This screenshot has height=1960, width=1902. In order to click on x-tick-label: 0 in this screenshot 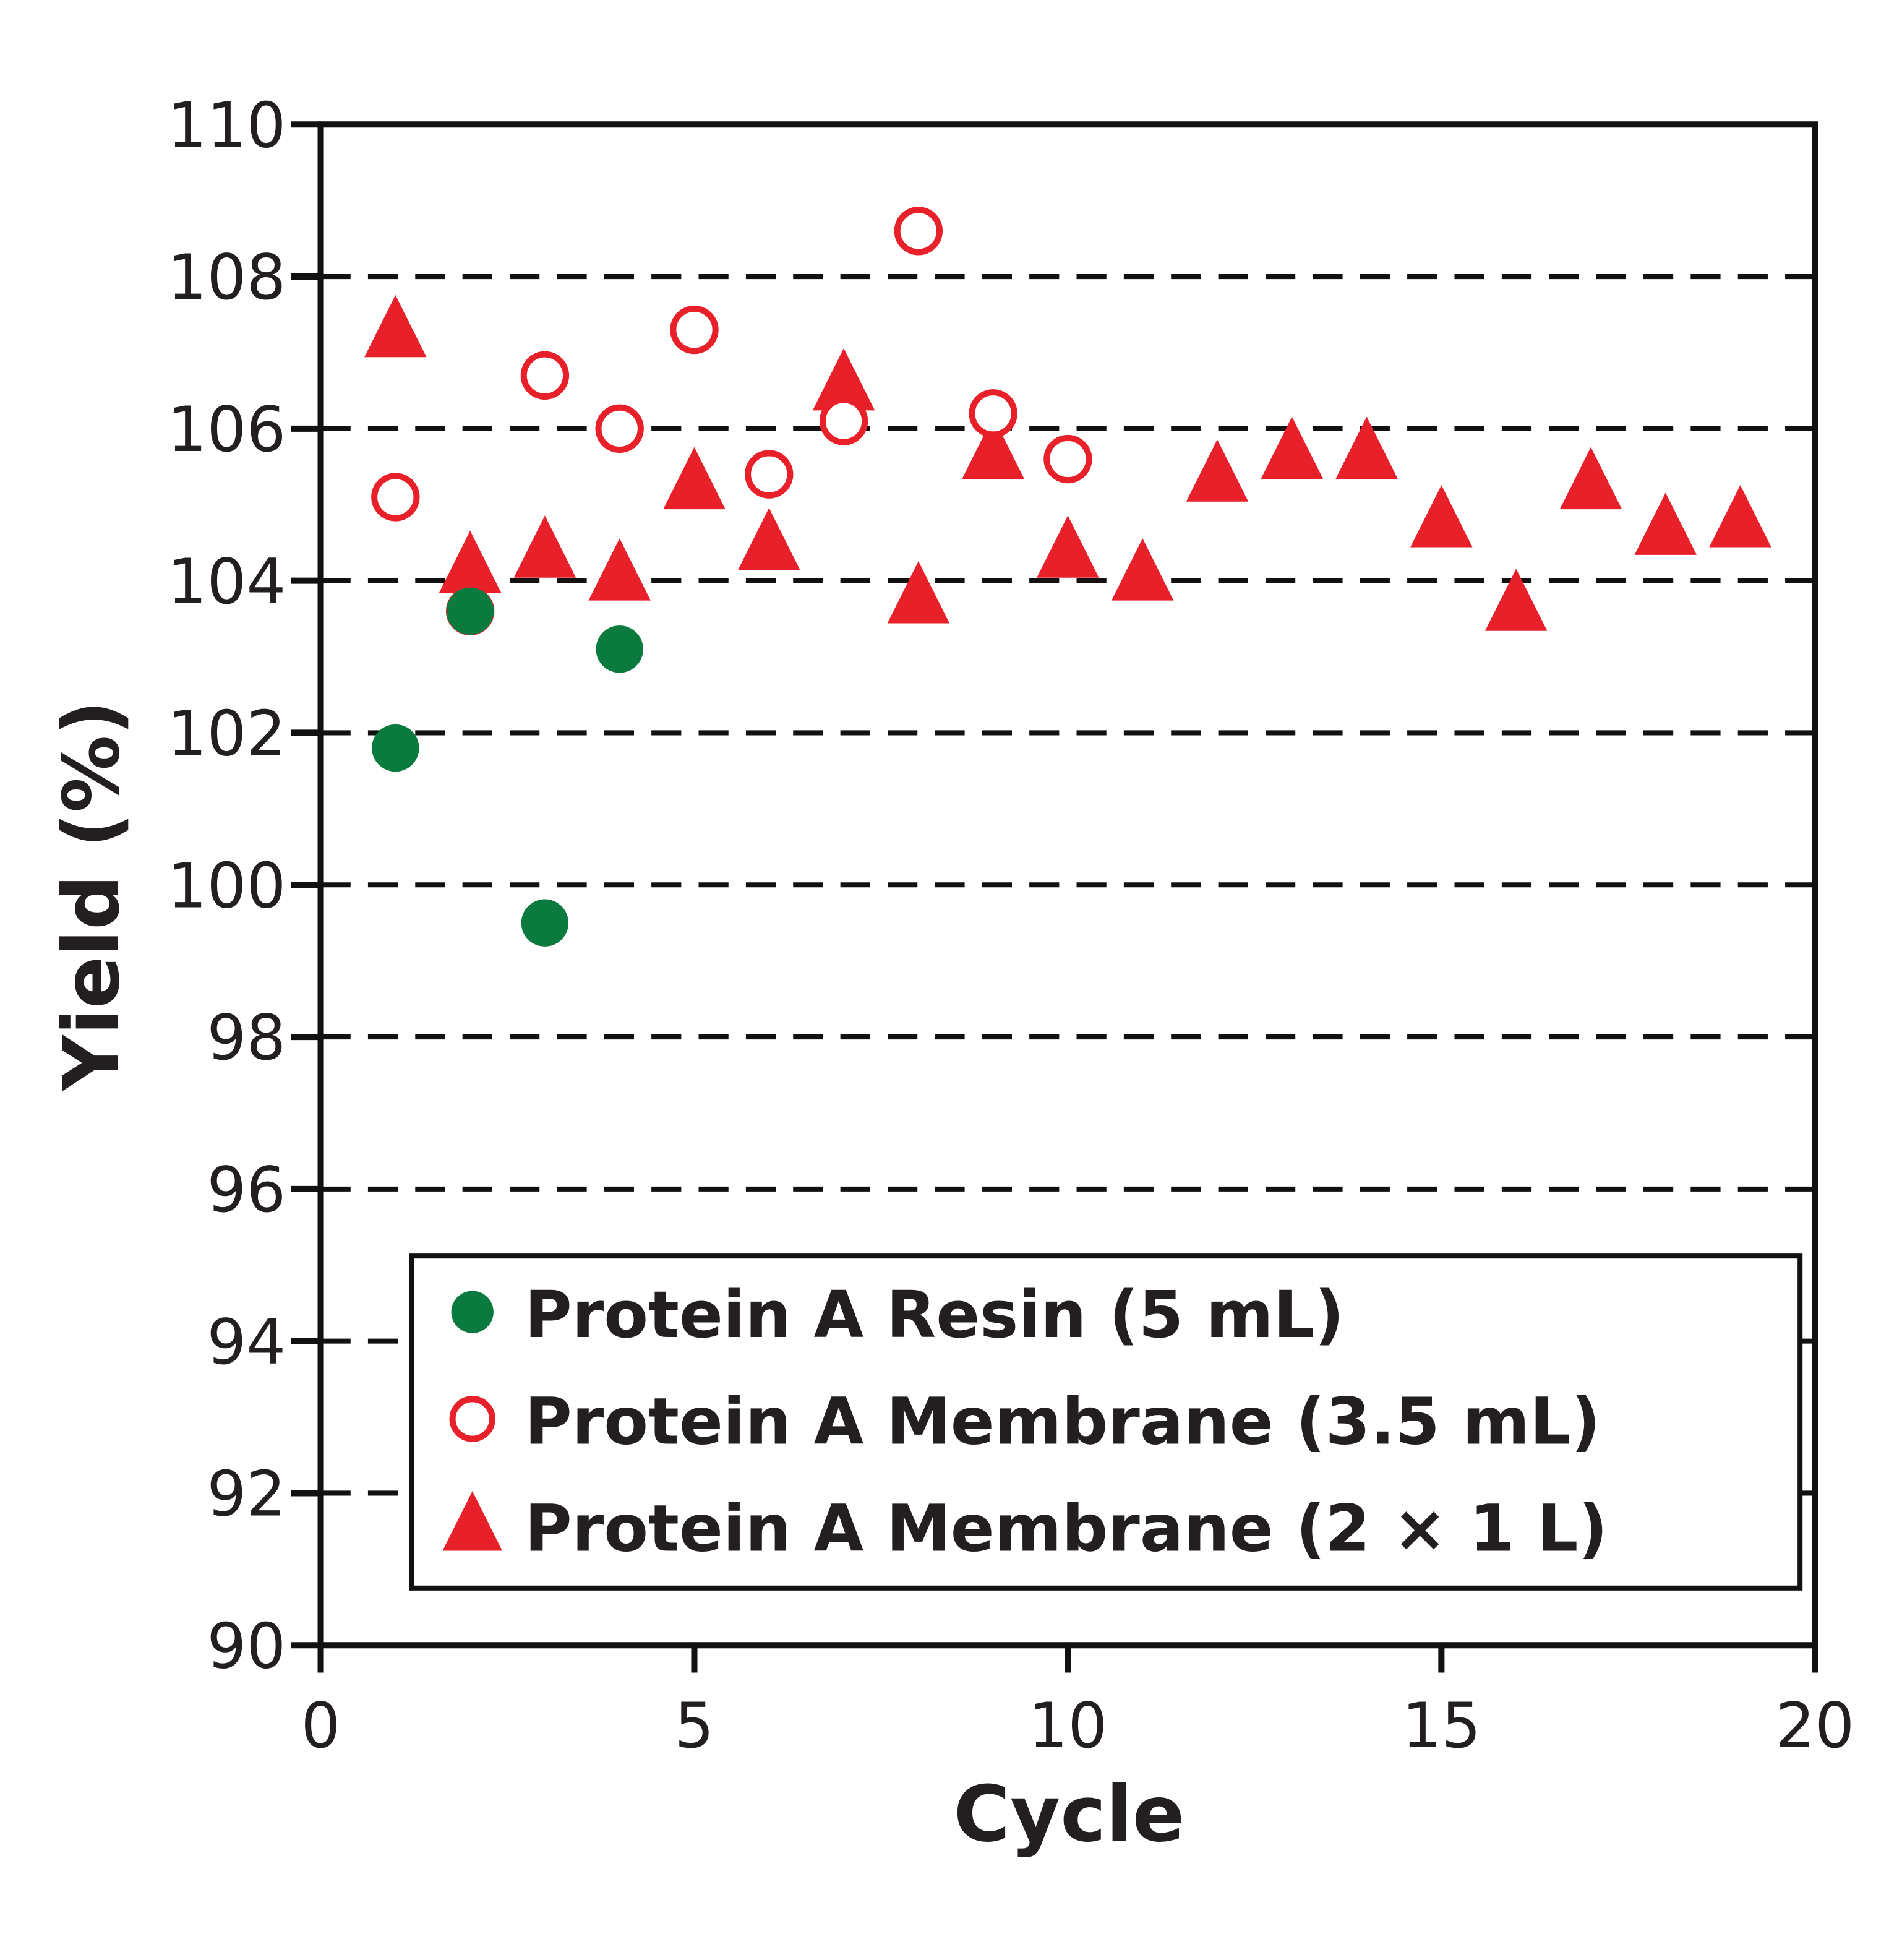, I will do `click(321, 1726)`.